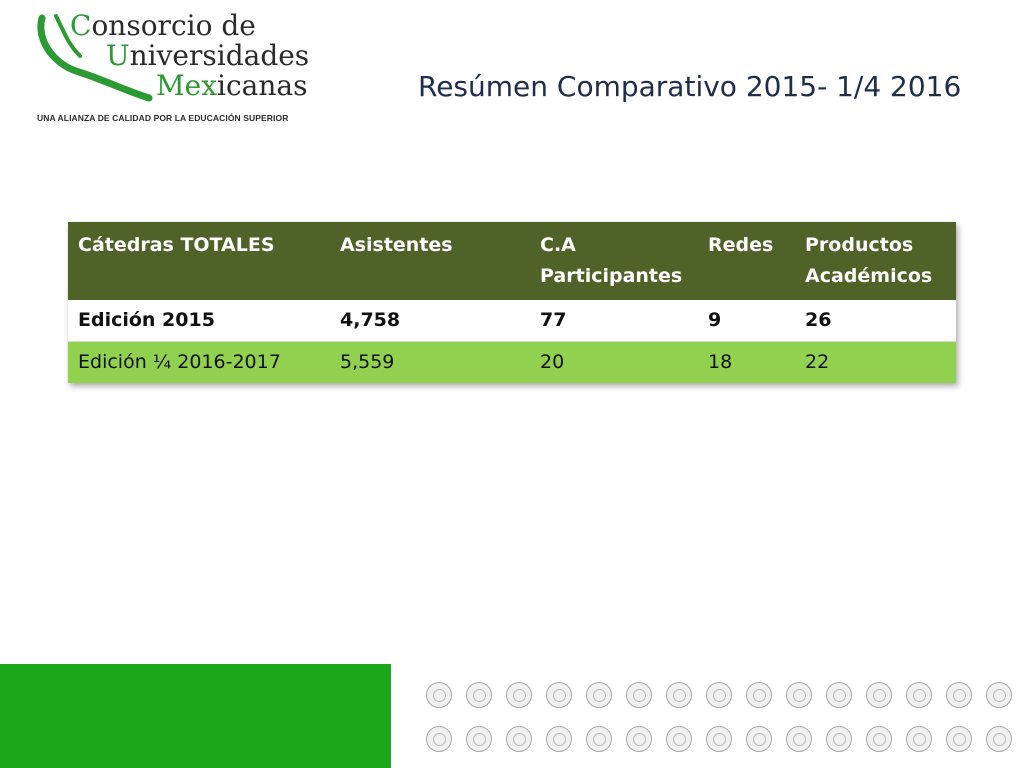  What do you see at coordinates (721, 721) in the screenshot?
I see `member-university-seals` at bounding box center [721, 721].